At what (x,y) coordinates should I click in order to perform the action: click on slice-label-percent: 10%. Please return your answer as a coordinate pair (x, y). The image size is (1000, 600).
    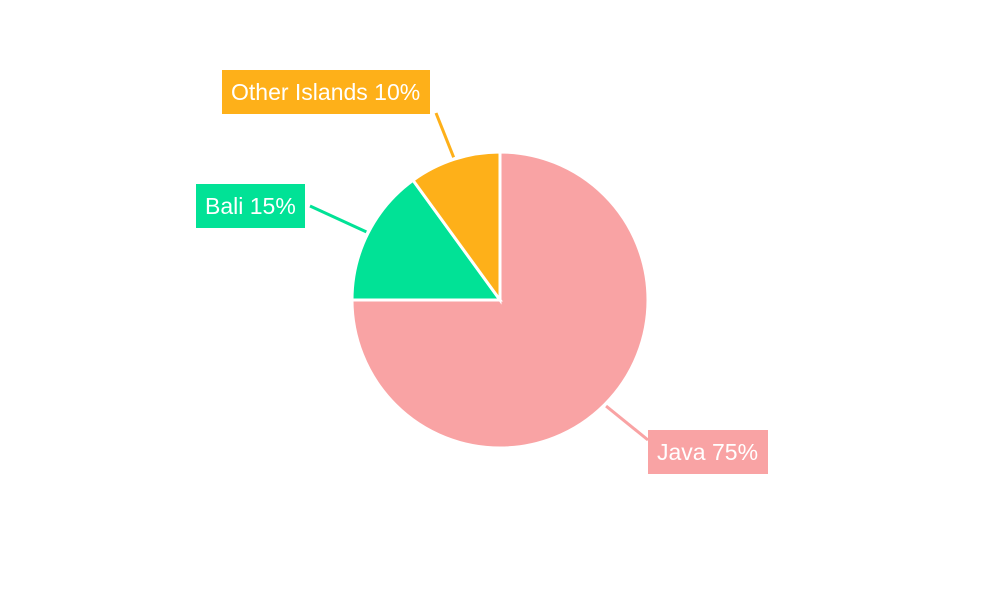
    Looking at the image, I should click on (394, 92).